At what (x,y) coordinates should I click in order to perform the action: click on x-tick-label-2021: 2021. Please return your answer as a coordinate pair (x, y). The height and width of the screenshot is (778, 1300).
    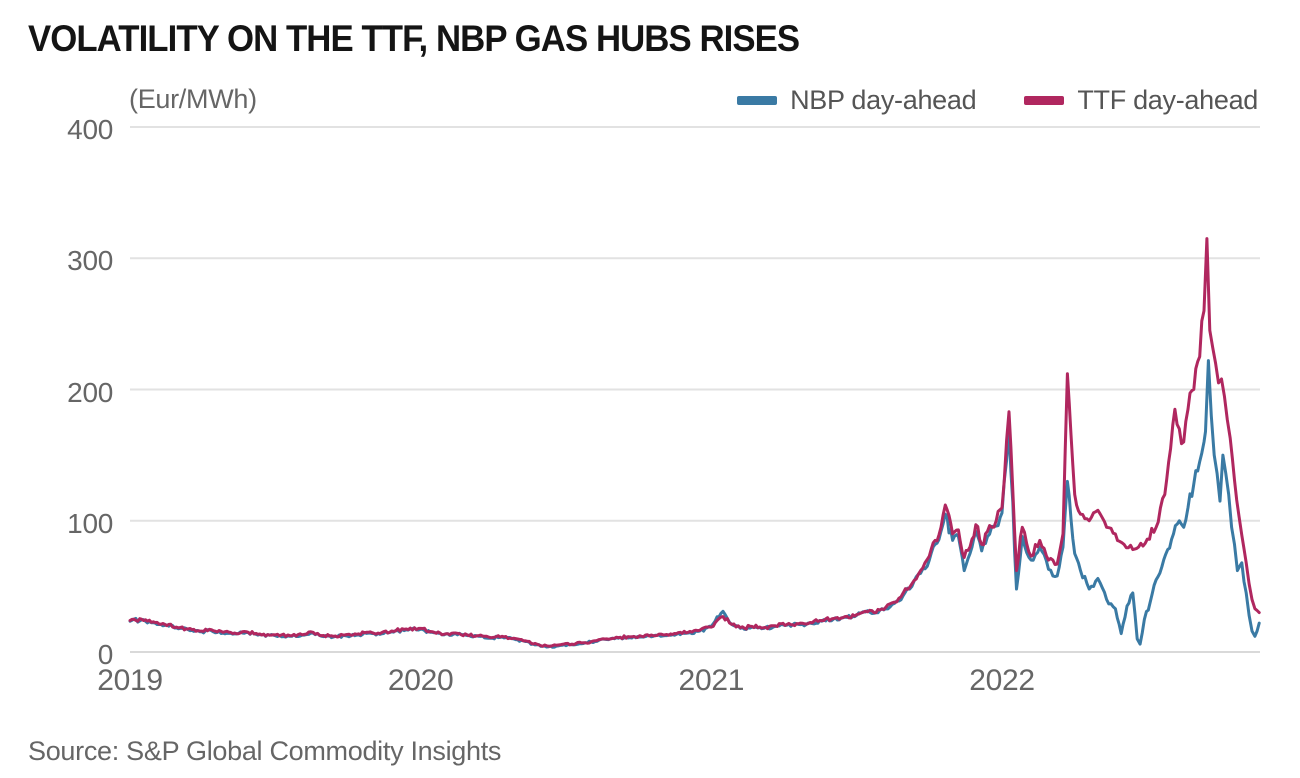
    Looking at the image, I should click on (711, 680).